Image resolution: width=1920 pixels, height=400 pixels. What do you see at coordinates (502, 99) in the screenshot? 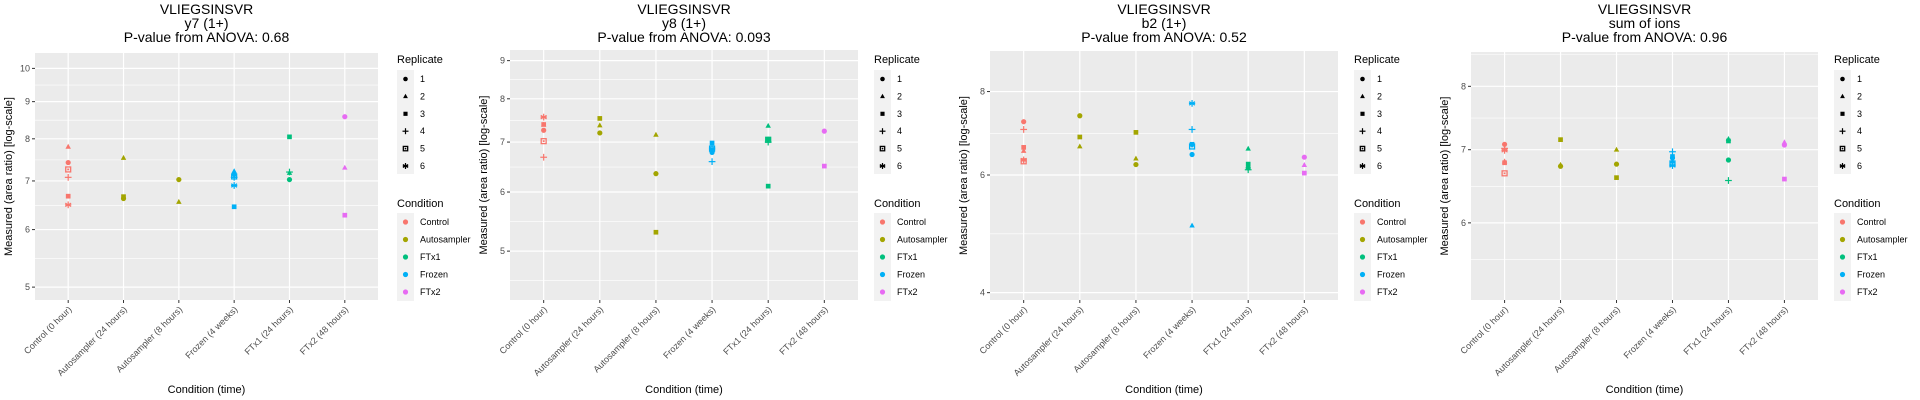
I see `y-tick-label: 8` at bounding box center [502, 99].